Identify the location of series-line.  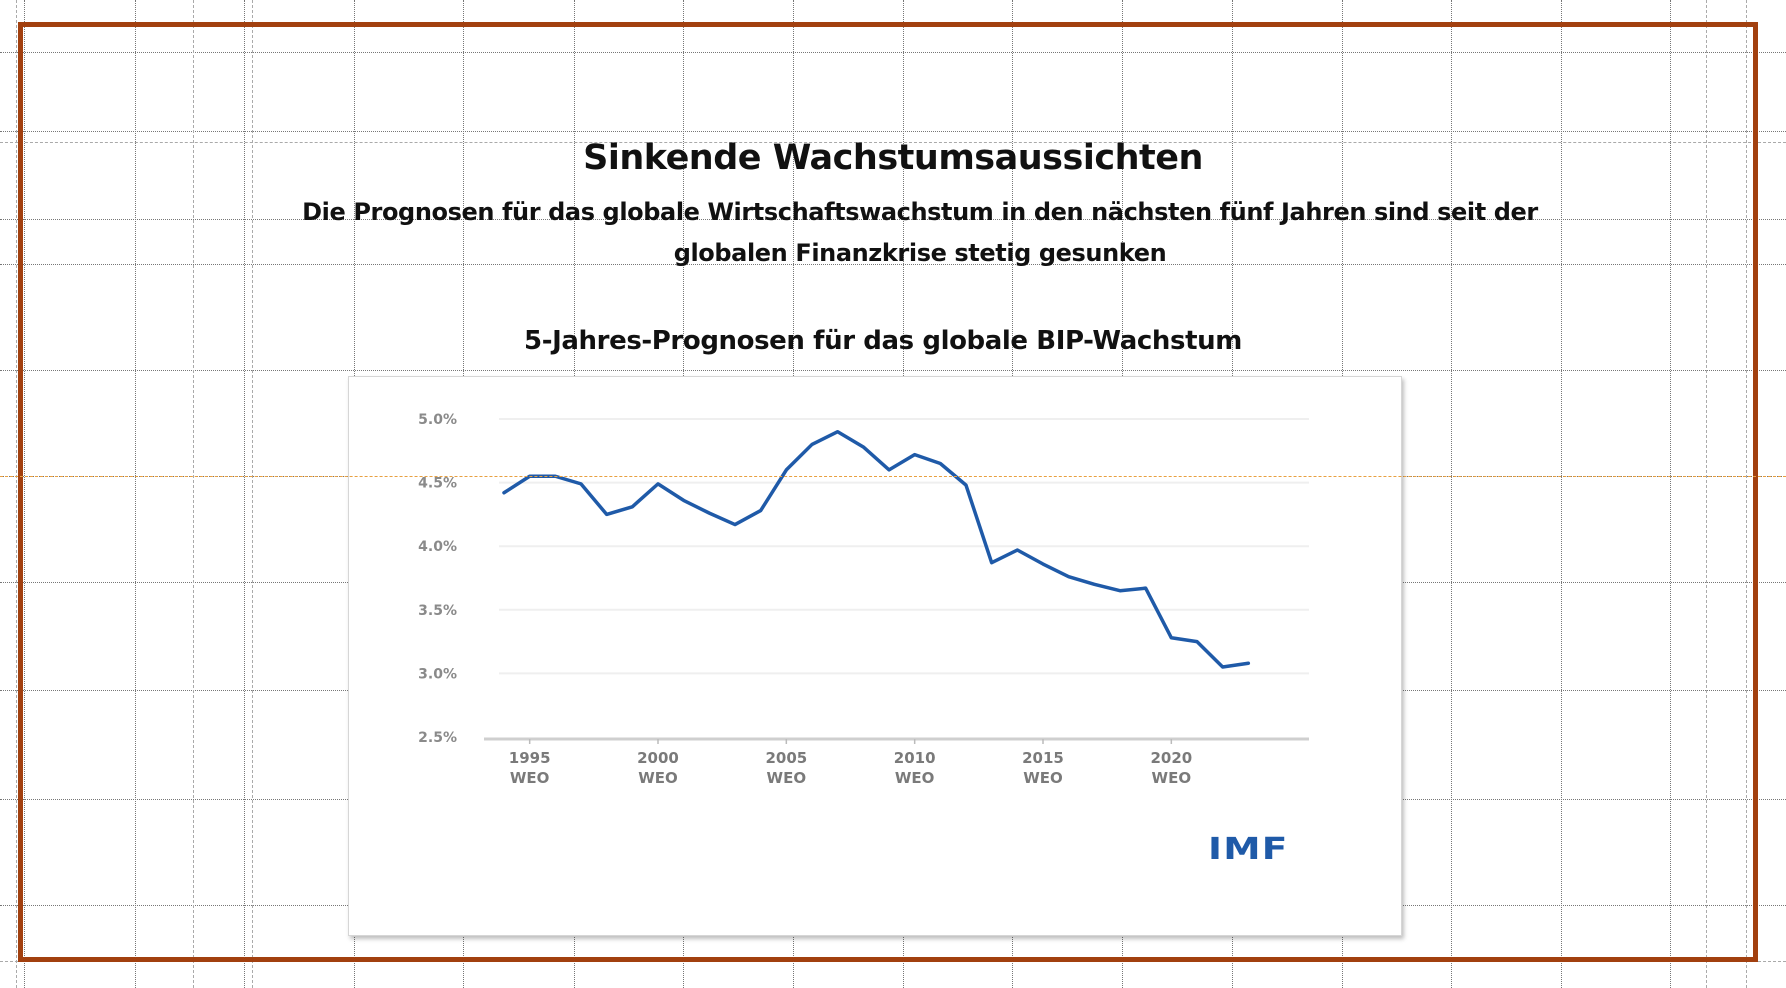
(876, 549).